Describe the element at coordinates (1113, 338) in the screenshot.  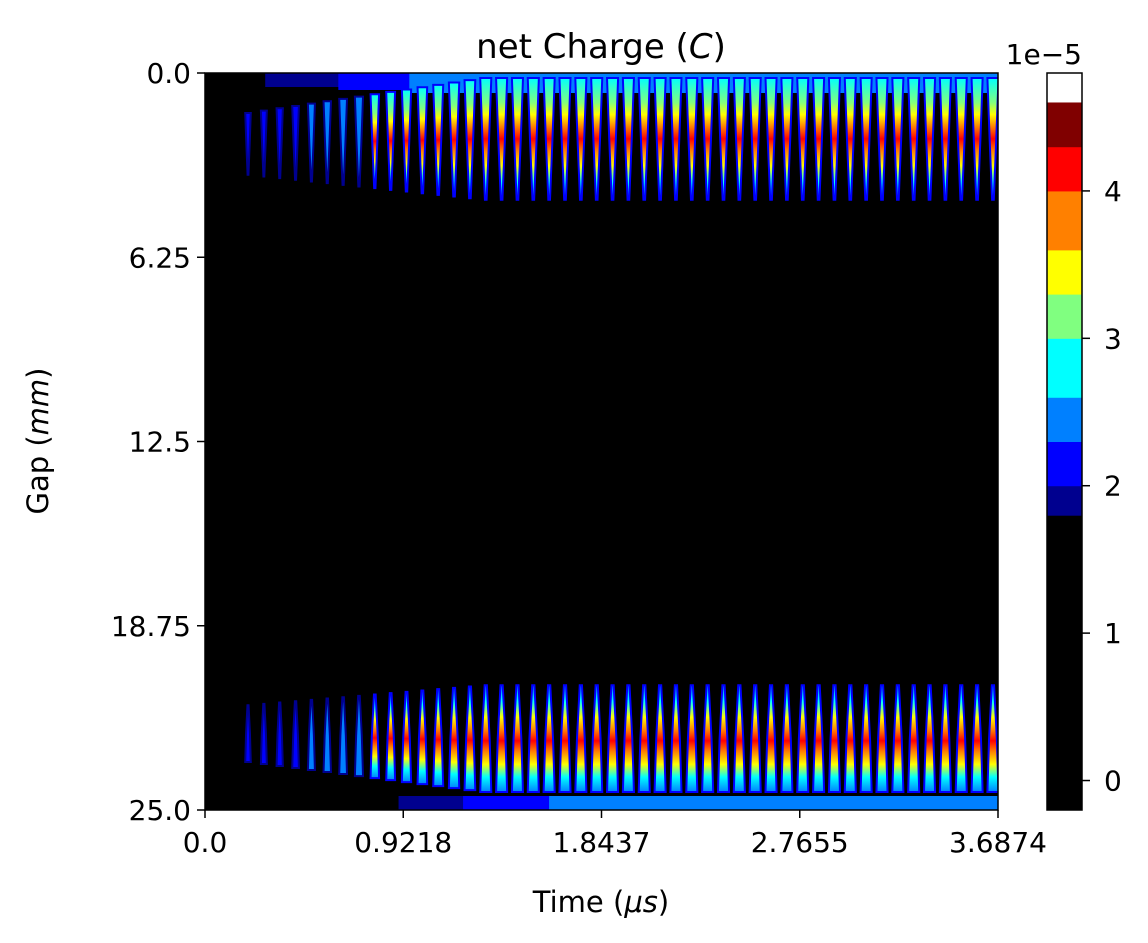
I see `colorbar-tick-label: 3` at that location.